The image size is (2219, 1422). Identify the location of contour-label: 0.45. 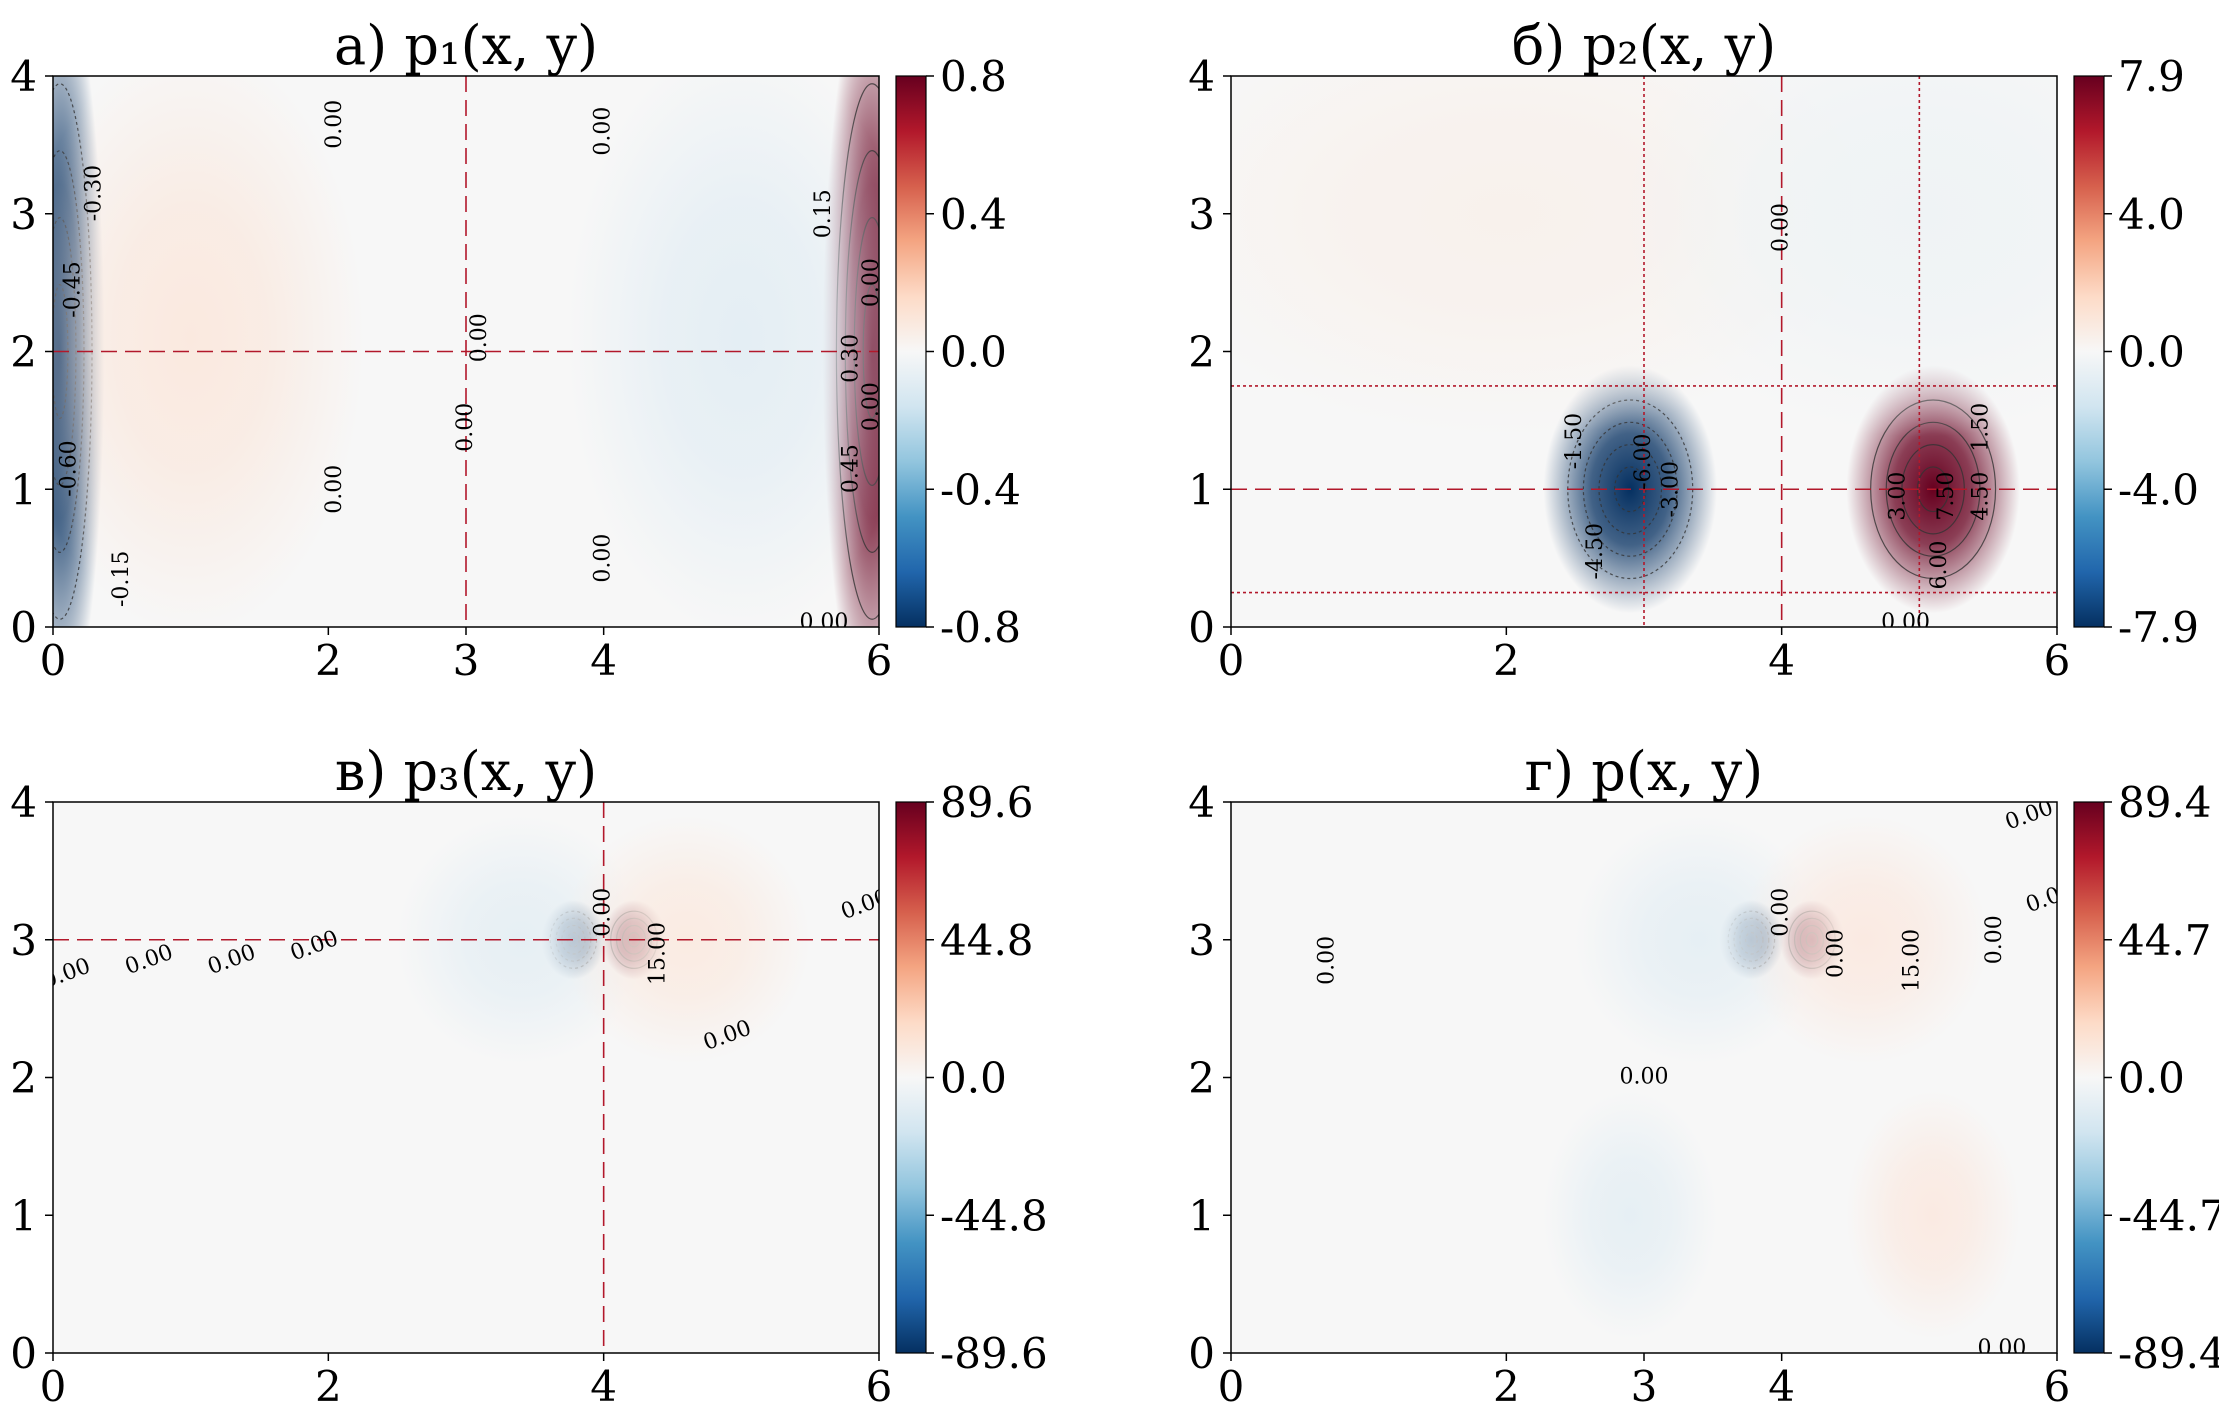
(850, 468).